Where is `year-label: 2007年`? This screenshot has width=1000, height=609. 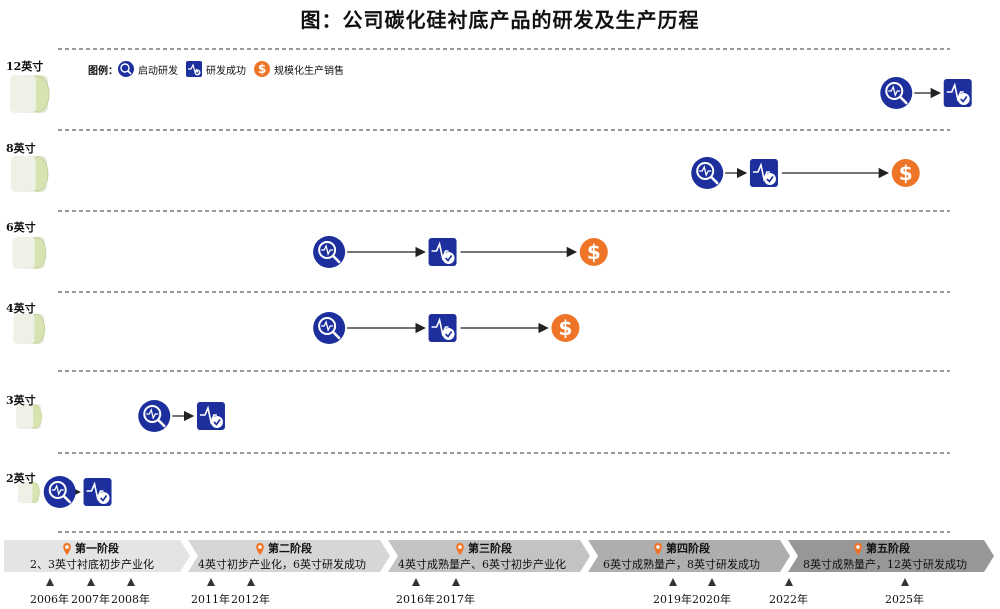
year-label: 2007年 is located at coordinates (90, 599).